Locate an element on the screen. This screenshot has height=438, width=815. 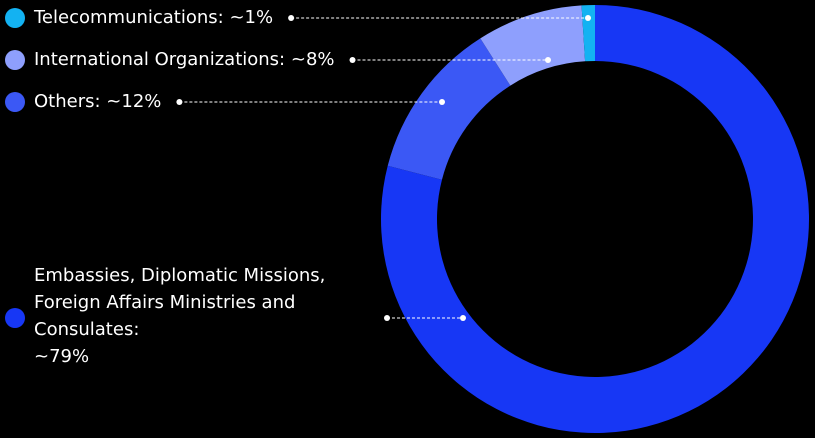
legend-label: International Organizations: ~8% is located at coordinates (184, 59).